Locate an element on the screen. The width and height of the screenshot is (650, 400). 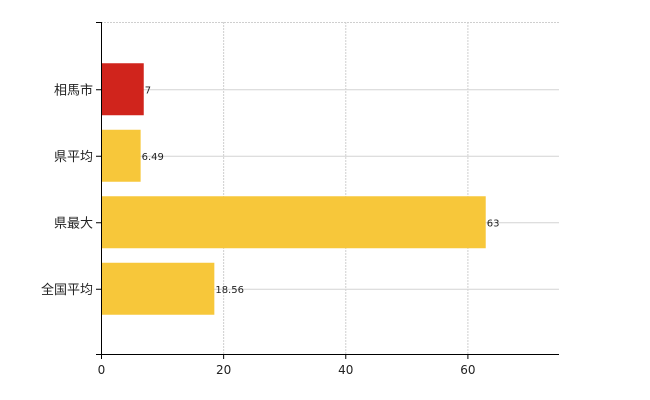
data-label: 7 is located at coordinates (148, 90).